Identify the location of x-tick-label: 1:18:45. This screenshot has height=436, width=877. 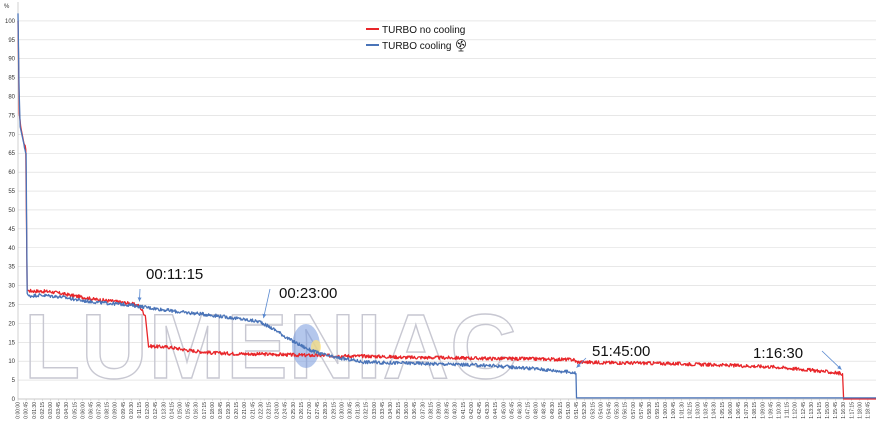
(869, 410).